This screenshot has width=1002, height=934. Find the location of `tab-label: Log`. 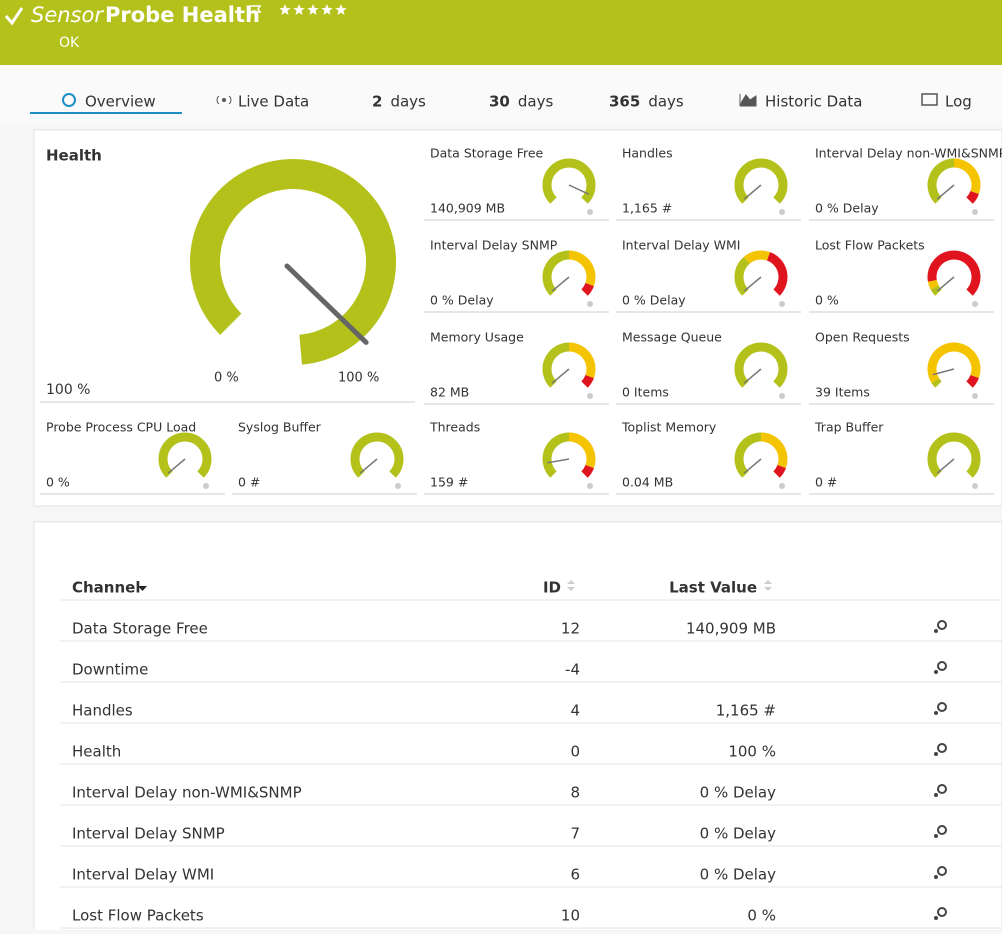

tab-label: Log is located at coordinates (958, 102).